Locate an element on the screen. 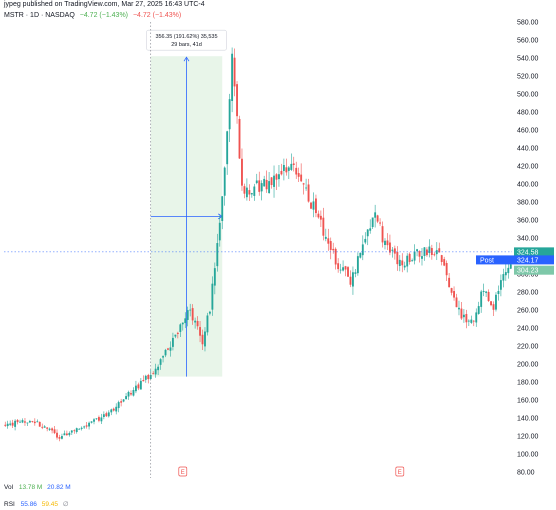  price-tick-label: 100.00 is located at coordinates (528, 455).